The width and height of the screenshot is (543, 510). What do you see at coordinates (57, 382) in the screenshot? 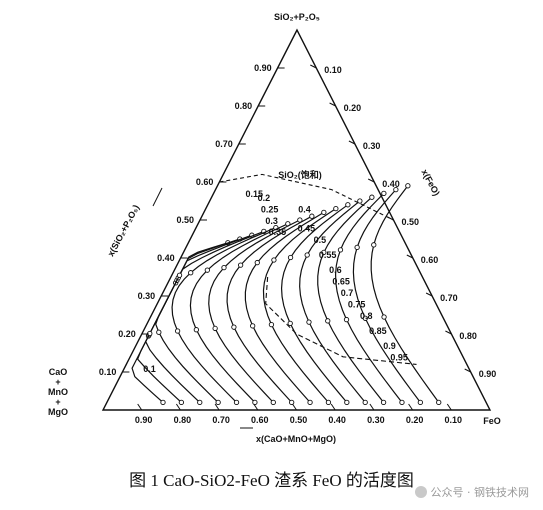
I see `vertex-left-label: +` at bounding box center [57, 382].